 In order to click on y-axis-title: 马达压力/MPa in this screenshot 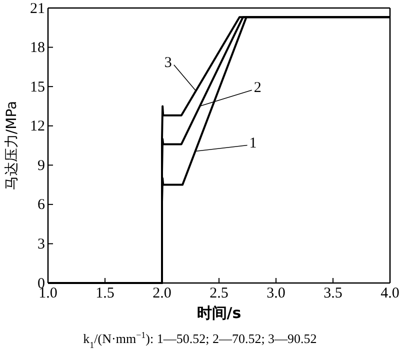, I will do `click(12, 145)`.